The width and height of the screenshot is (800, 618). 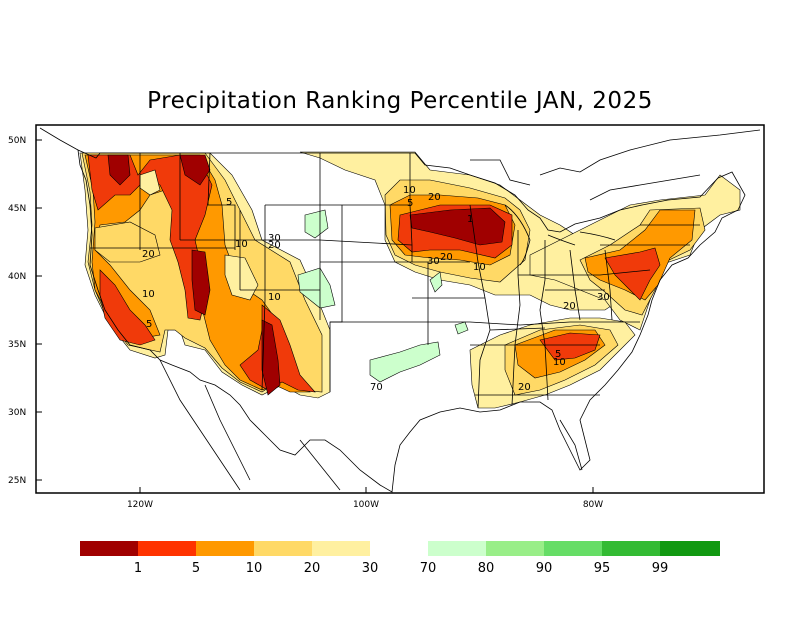 What do you see at coordinates (274, 245) in the screenshot?
I see `contour-label-20-b: 20` at bounding box center [274, 245].